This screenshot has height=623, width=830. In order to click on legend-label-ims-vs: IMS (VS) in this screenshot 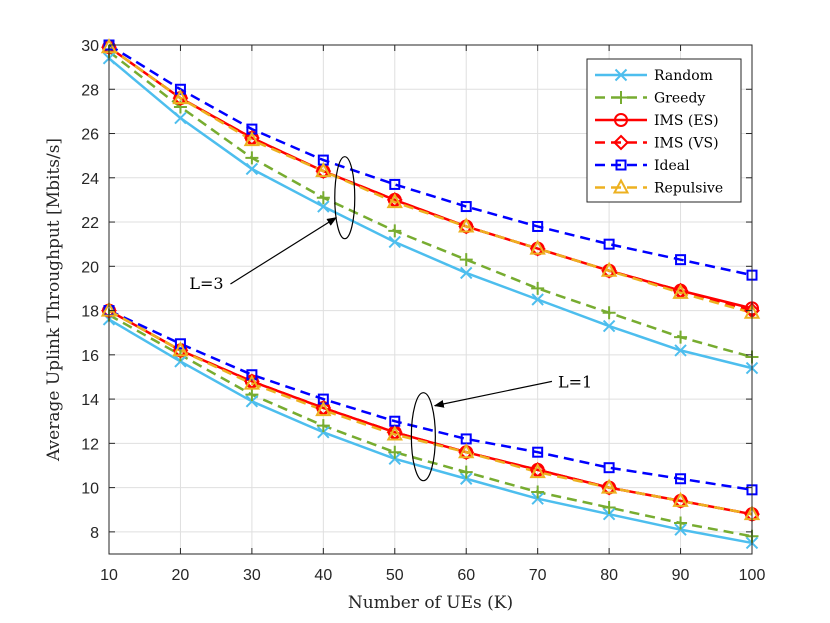, I will do `click(686, 144)`.